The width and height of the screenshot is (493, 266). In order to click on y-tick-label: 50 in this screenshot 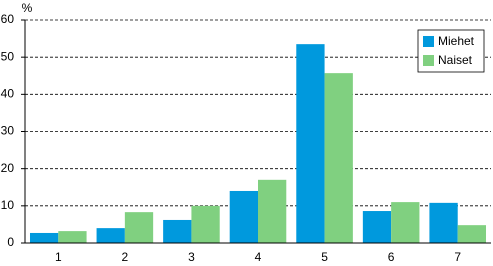, I will do `click(8, 56)`.